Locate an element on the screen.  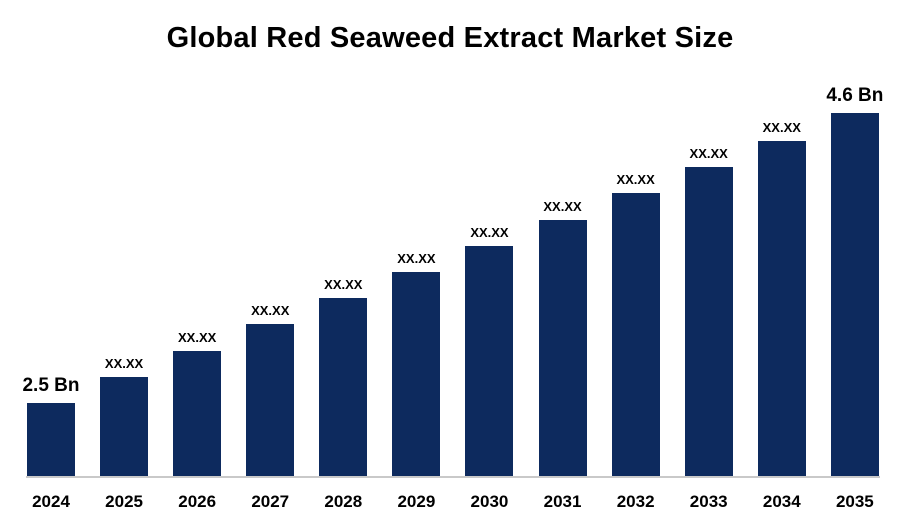
bar-value-label: 4.6 Bn is located at coordinates (855, 95).